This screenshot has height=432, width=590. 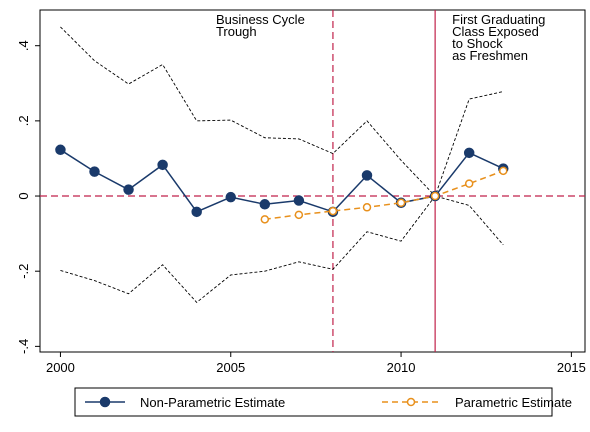 What do you see at coordinates (23, 195) in the screenshot?
I see `y-tick-label: 0` at bounding box center [23, 195].